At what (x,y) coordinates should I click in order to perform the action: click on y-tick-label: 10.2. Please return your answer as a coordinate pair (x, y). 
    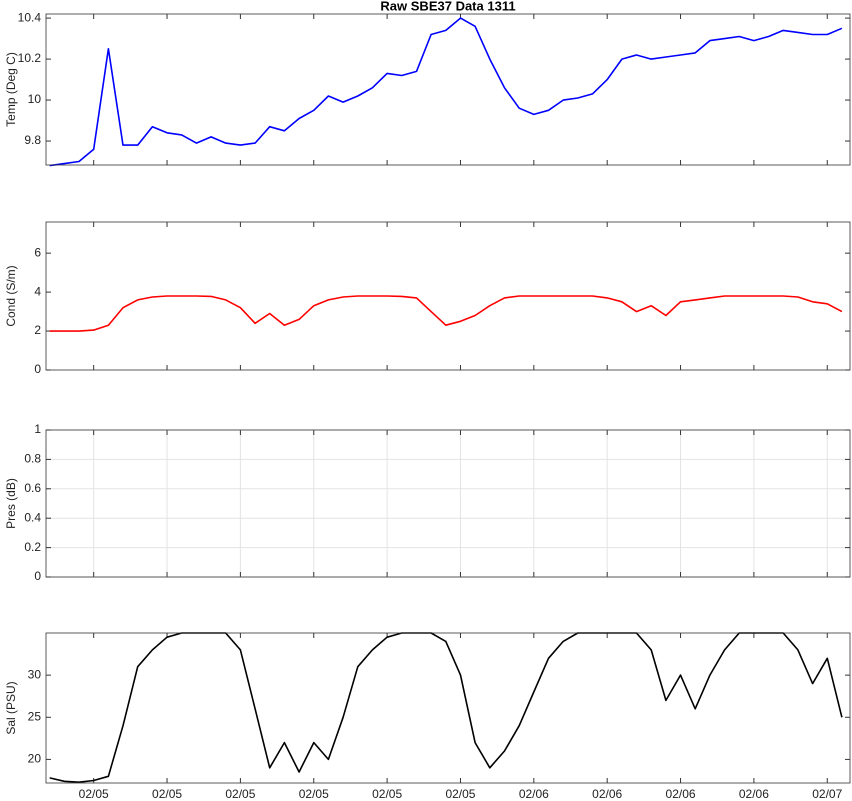
    Looking at the image, I should click on (30, 58).